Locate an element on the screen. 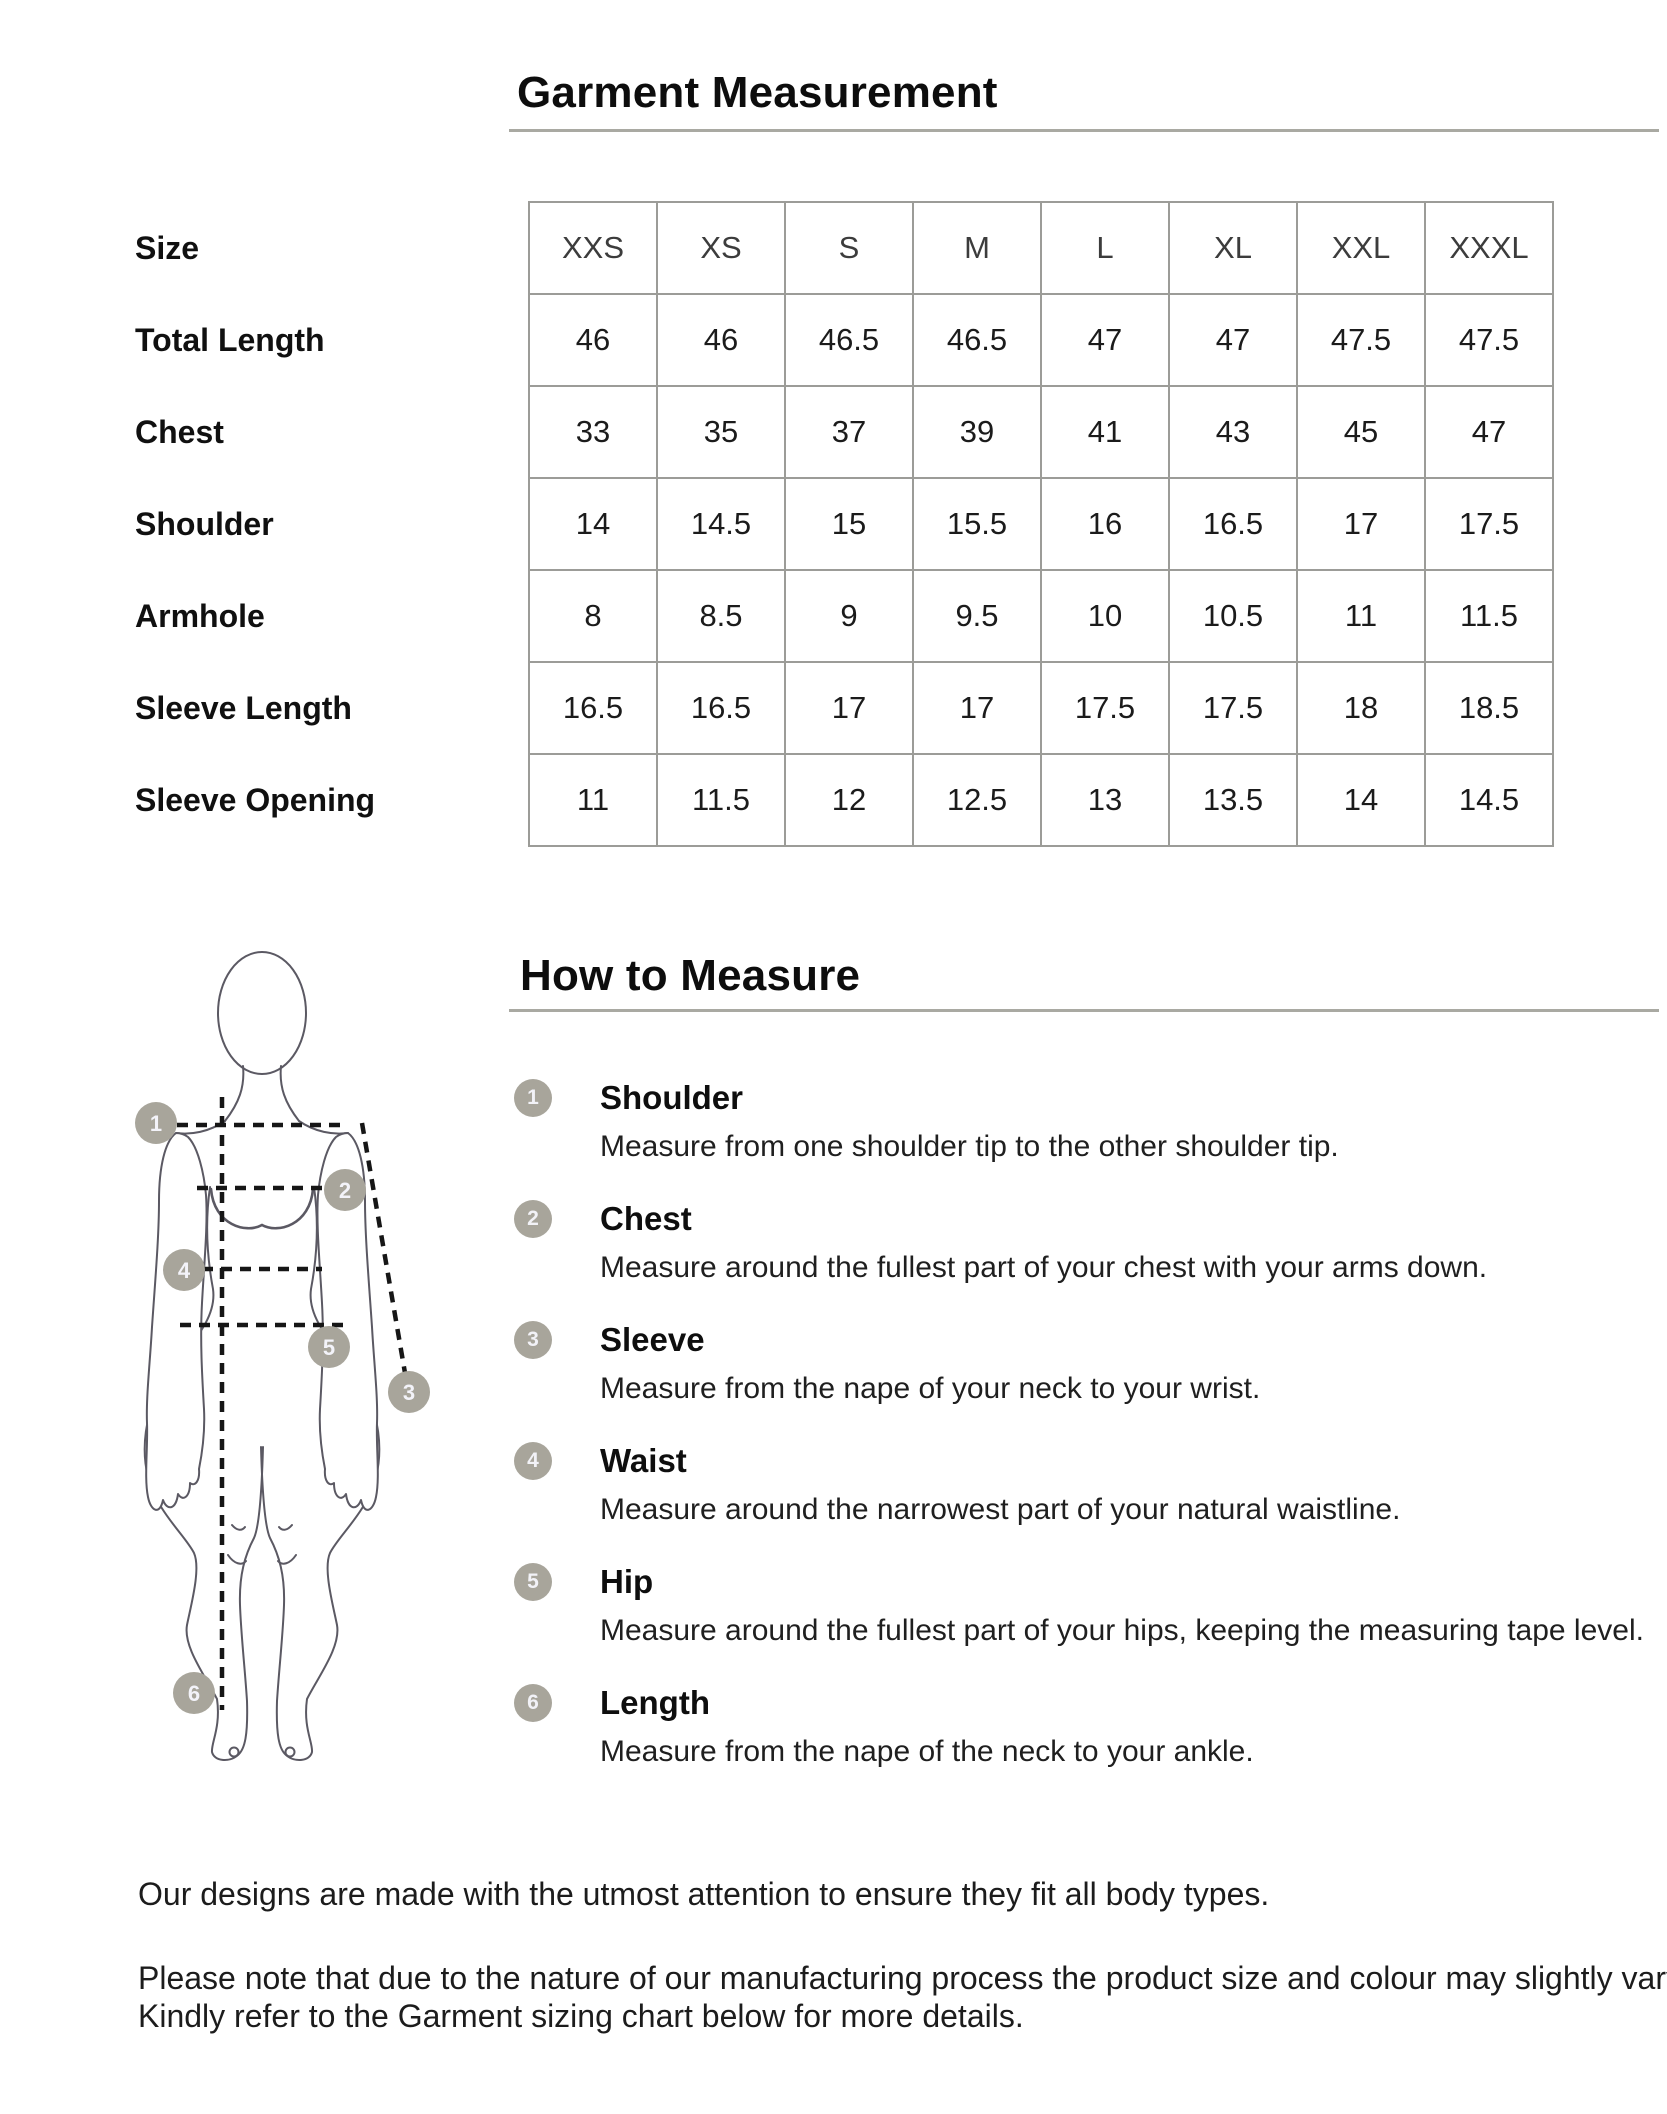  item-title: Shoulder is located at coordinates (672, 1097).